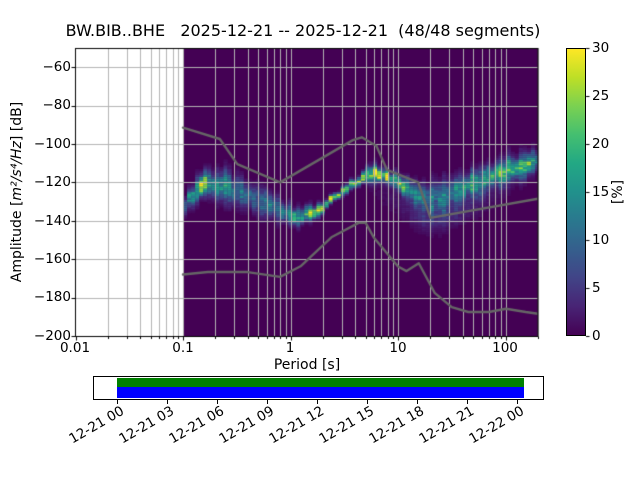  Describe the element at coordinates (52, 221) in the screenshot. I see `y-tick-label: −140` at that location.